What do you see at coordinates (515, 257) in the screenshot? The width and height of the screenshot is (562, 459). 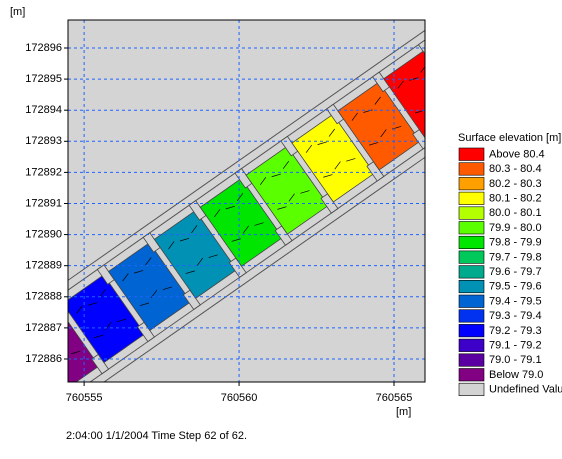 I see `legend-label: 79.7 - 79.8` at bounding box center [515, 257].